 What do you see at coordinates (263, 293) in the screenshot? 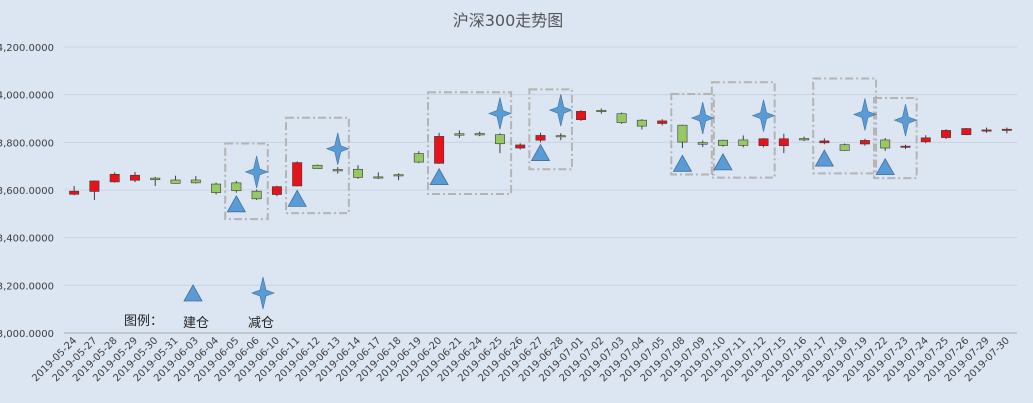
I see `legend-reduce-star-icon` at bounding box center [263, 293].